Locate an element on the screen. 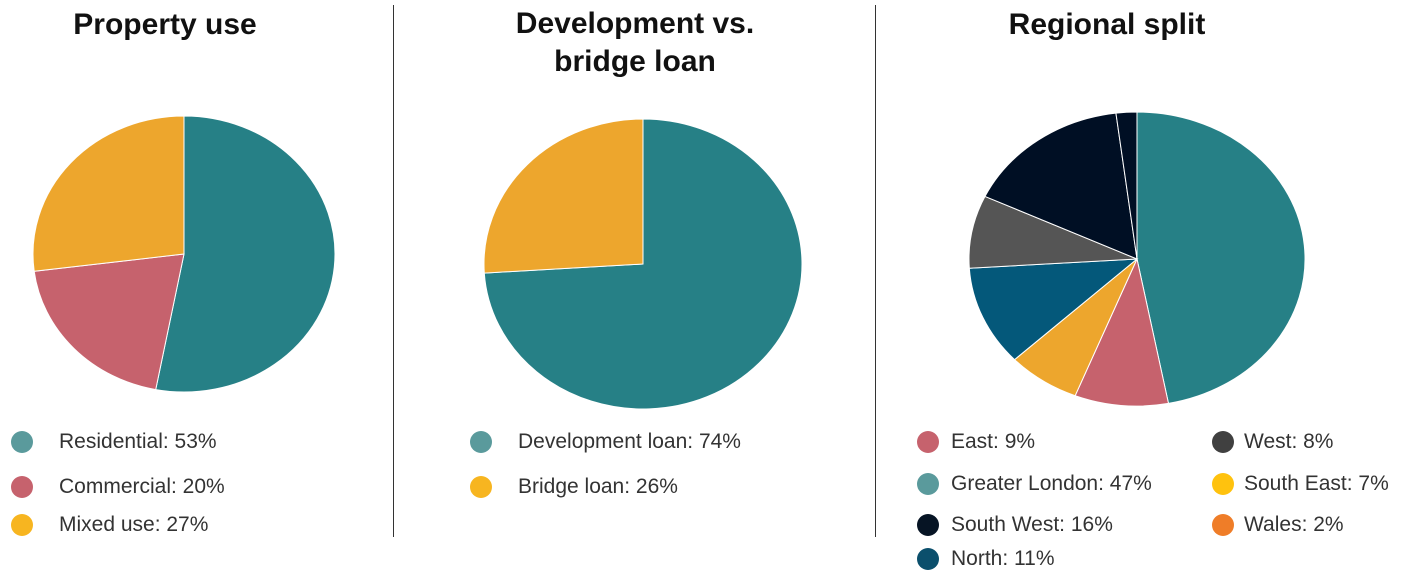 Image resolution: width=1419 pixels, height=574 pixels. legend-swatch-development-loan is located at coordinates (481, 442).